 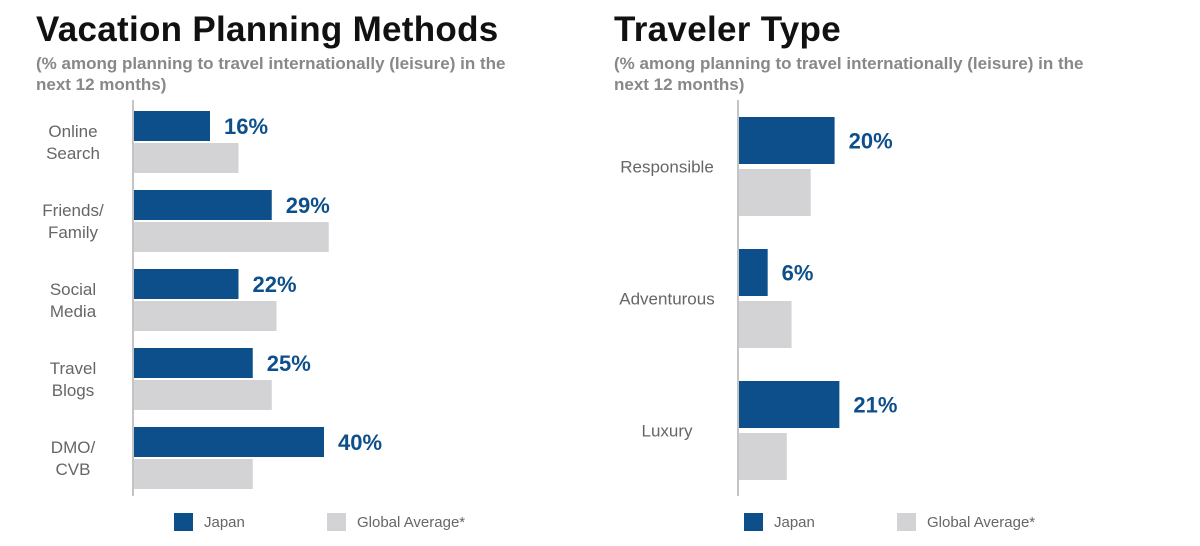 I want to click on data-label: 20%, so click(x=871, y=141).